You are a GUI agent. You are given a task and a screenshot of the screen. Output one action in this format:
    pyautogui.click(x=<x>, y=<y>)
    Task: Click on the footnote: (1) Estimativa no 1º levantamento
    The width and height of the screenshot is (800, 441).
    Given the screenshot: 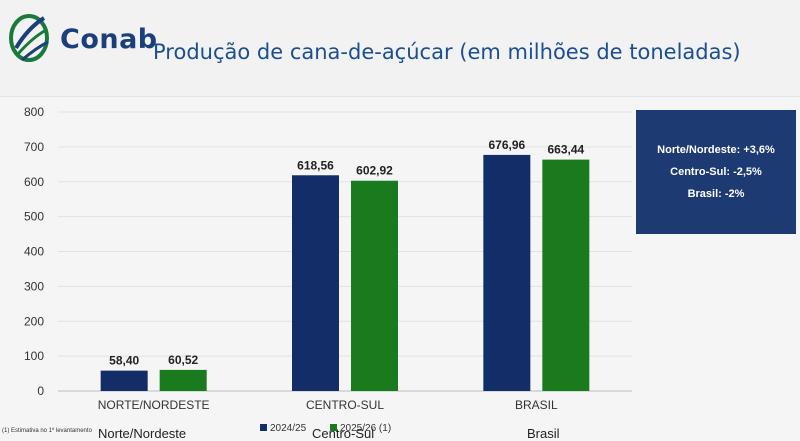 What is the action you would take?
    pyautogui.click(x=47, y=431)
    